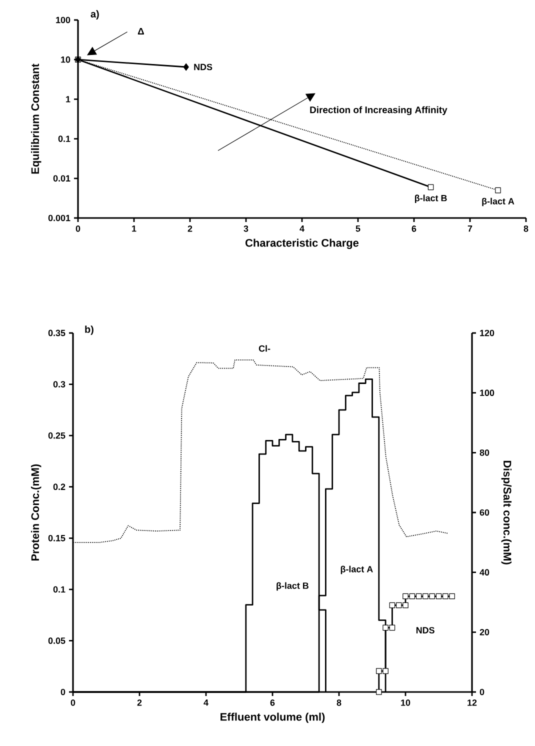 This screenshot has width=535, height=746. I want to click on y-tick-label: 0.001, so click(59, 218).